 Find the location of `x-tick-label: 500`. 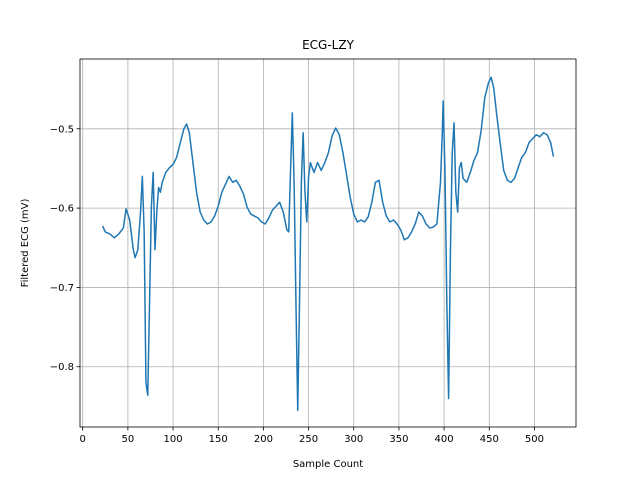

x-tick-label: 500 is located at coordinates (534, 439).